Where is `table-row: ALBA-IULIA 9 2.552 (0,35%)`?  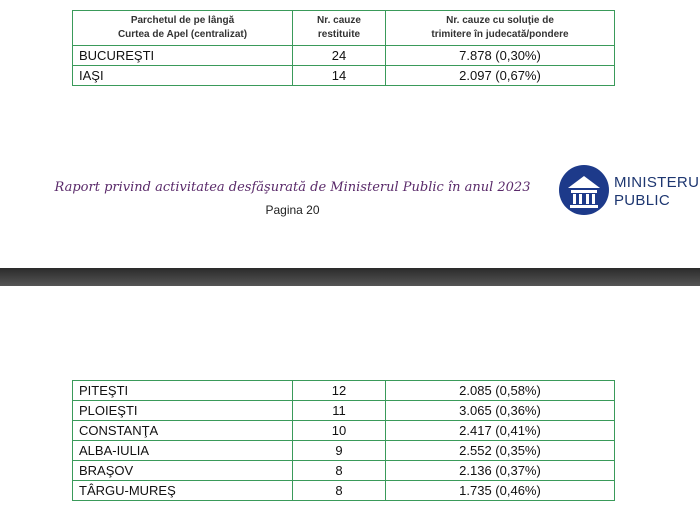 table-row: ALBA-IULIA 9 2.552 (0,35%) is located at coordinates (343, 450).